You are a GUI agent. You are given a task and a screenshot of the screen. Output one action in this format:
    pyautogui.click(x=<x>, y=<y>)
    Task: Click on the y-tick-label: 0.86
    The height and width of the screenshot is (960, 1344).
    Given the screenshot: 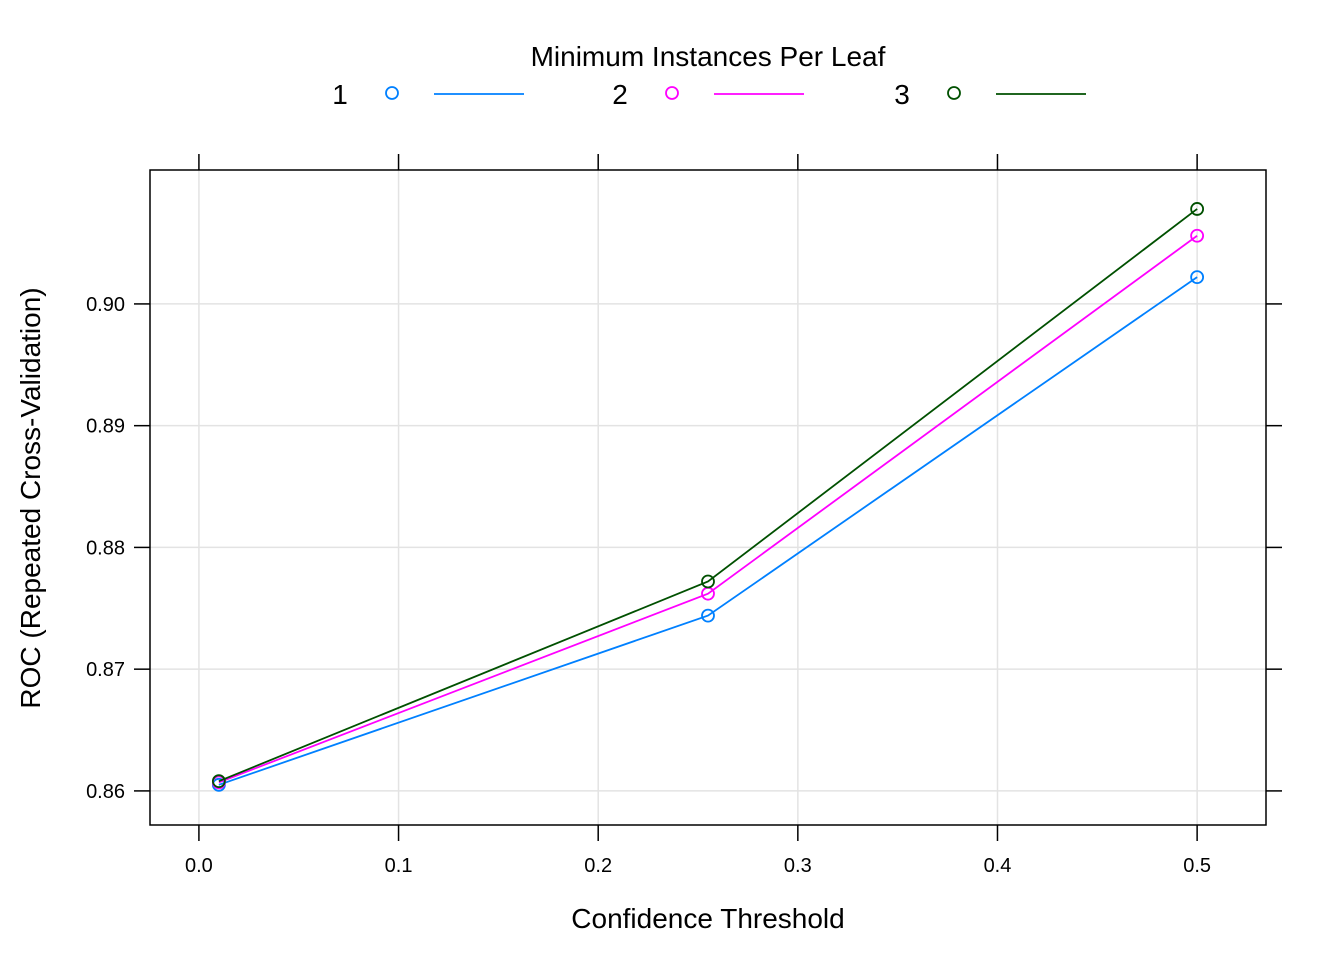 What is the action you would take?
    pyautogui.click(x=105, y=792)
    